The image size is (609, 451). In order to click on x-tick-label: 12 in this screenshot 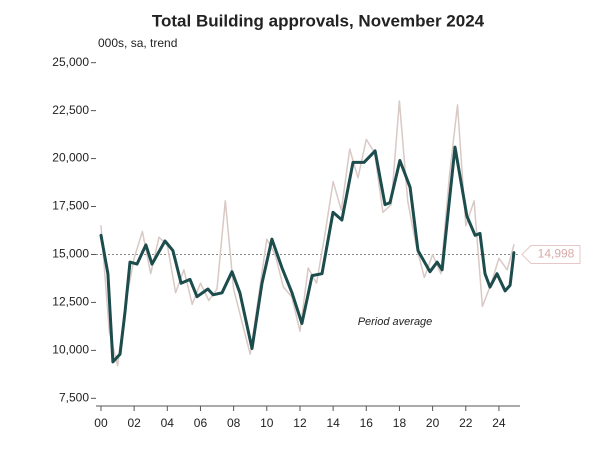, I will do `click(300, 423)`.